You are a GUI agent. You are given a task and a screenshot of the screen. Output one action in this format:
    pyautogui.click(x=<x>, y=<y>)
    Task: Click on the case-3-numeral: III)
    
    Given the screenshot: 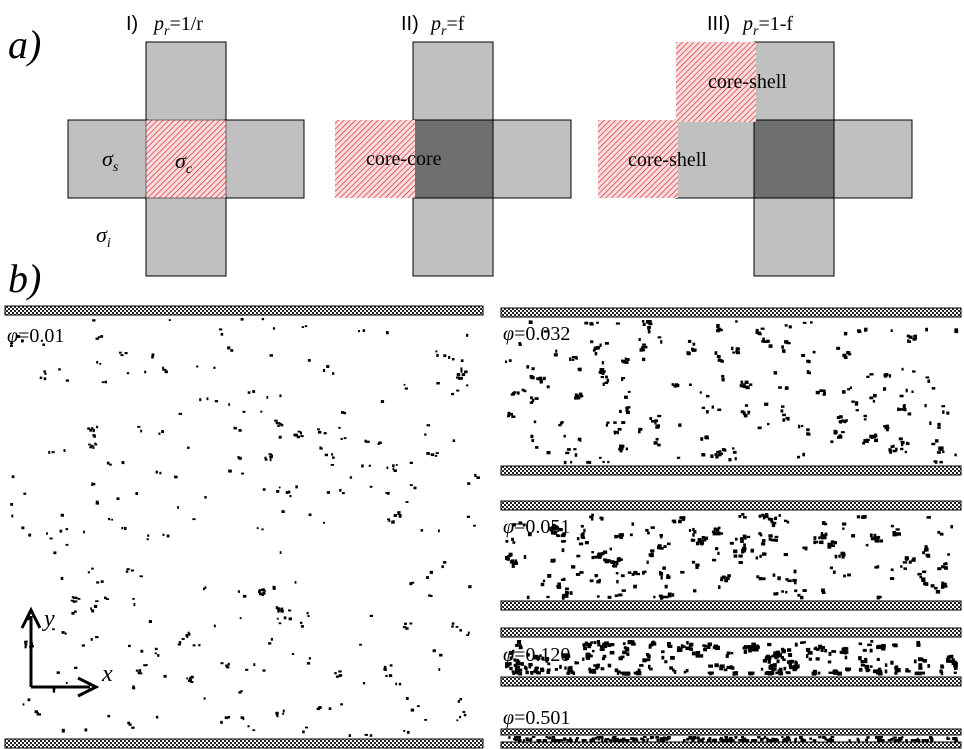 What is the action you would take?
    pyautogui.click(x=718, y=24)
    